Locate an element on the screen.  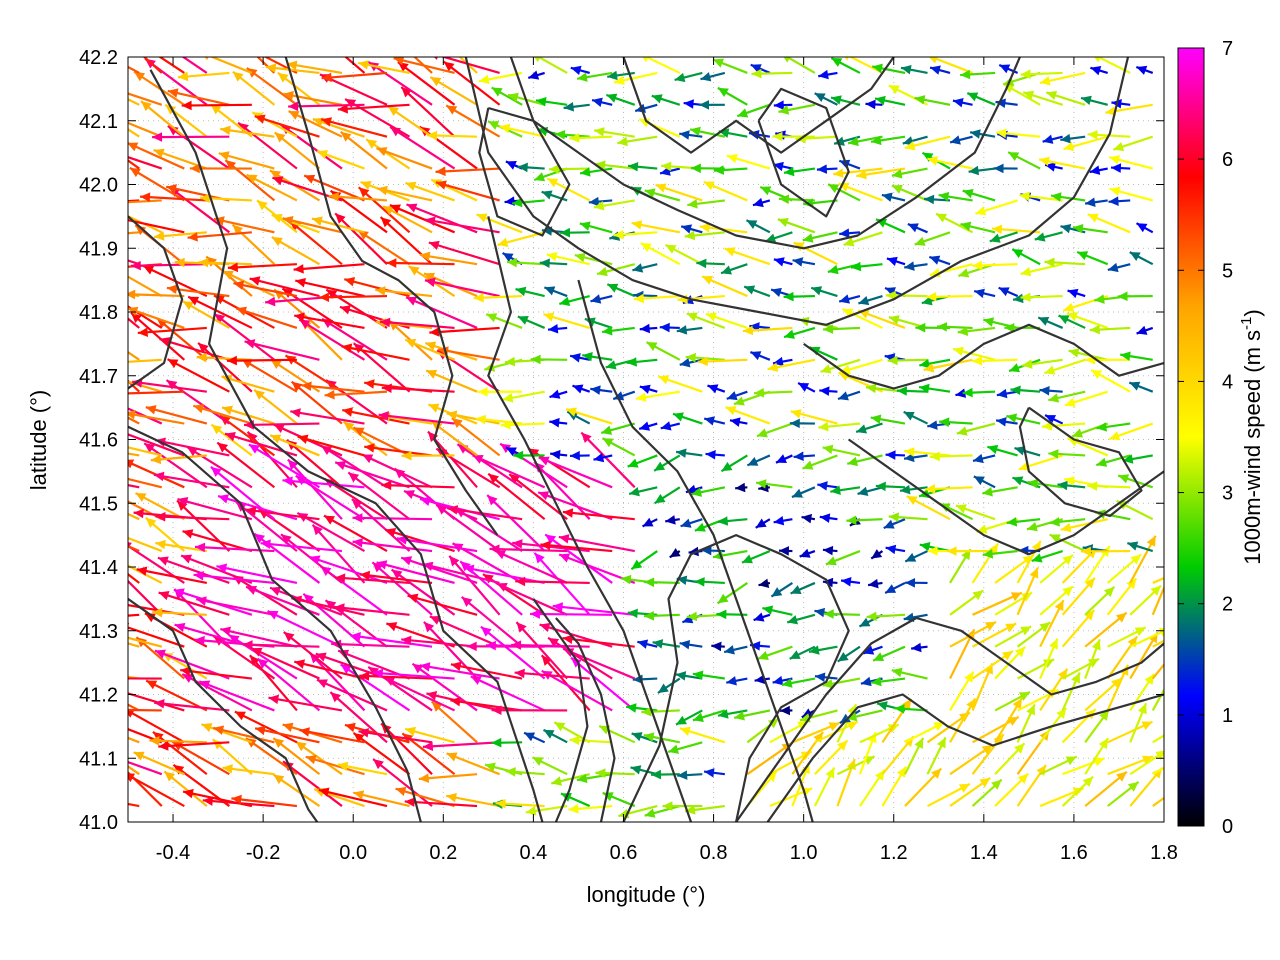
colorbar-tick-label: 3 is located at coordinates (1227, 494).